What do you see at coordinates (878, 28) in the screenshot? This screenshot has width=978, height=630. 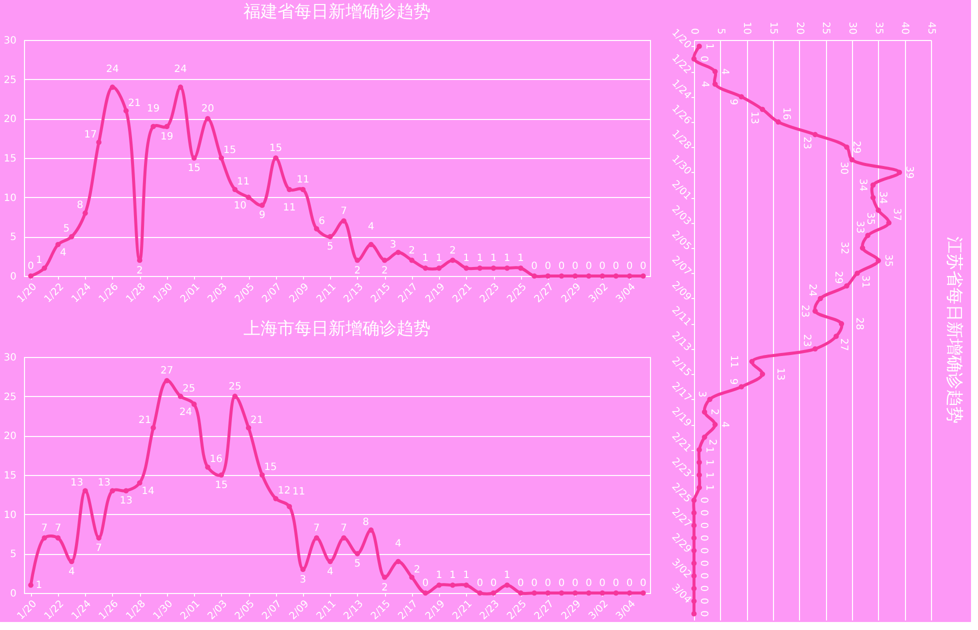 I see `x-tick-label: 35` at bounding box center [878, 28].